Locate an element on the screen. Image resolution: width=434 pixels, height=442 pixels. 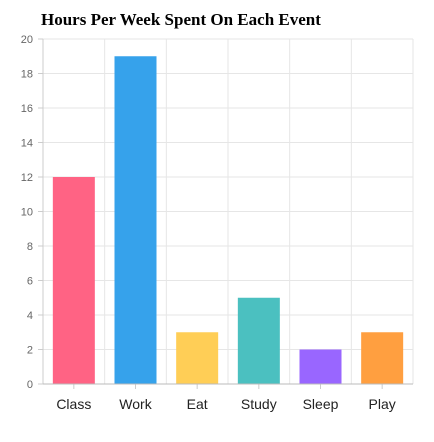
bar-sleep is located at coordinates (320, 366).